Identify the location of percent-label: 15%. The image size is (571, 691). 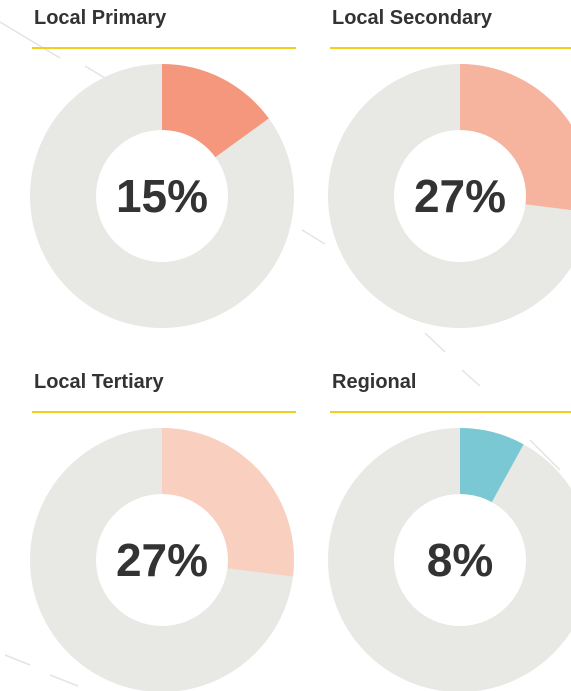
(162, 196).